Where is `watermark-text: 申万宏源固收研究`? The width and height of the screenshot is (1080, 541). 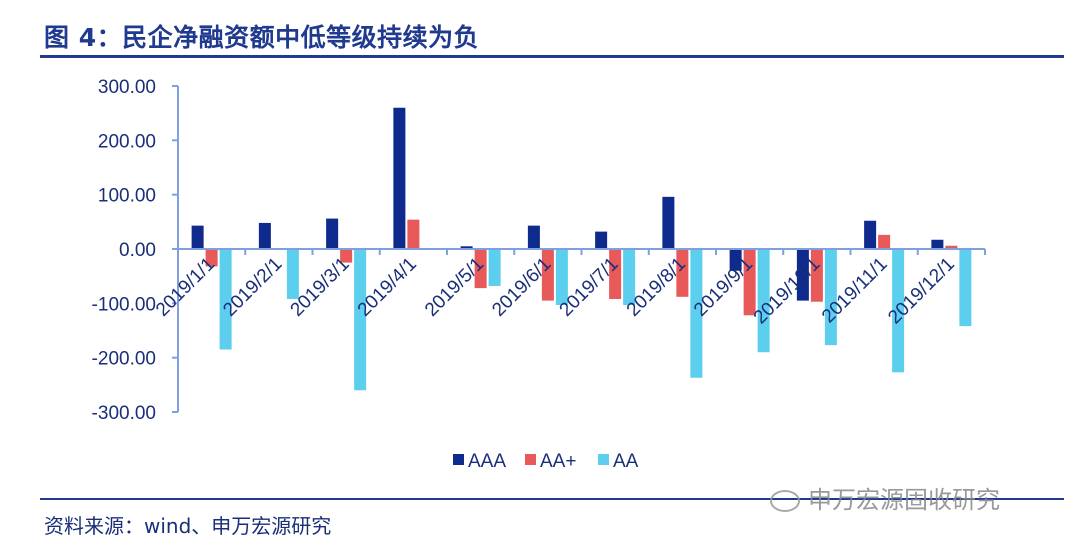 watermark-text: 申万宏源固收研究 is located at coordinates (904, 500).